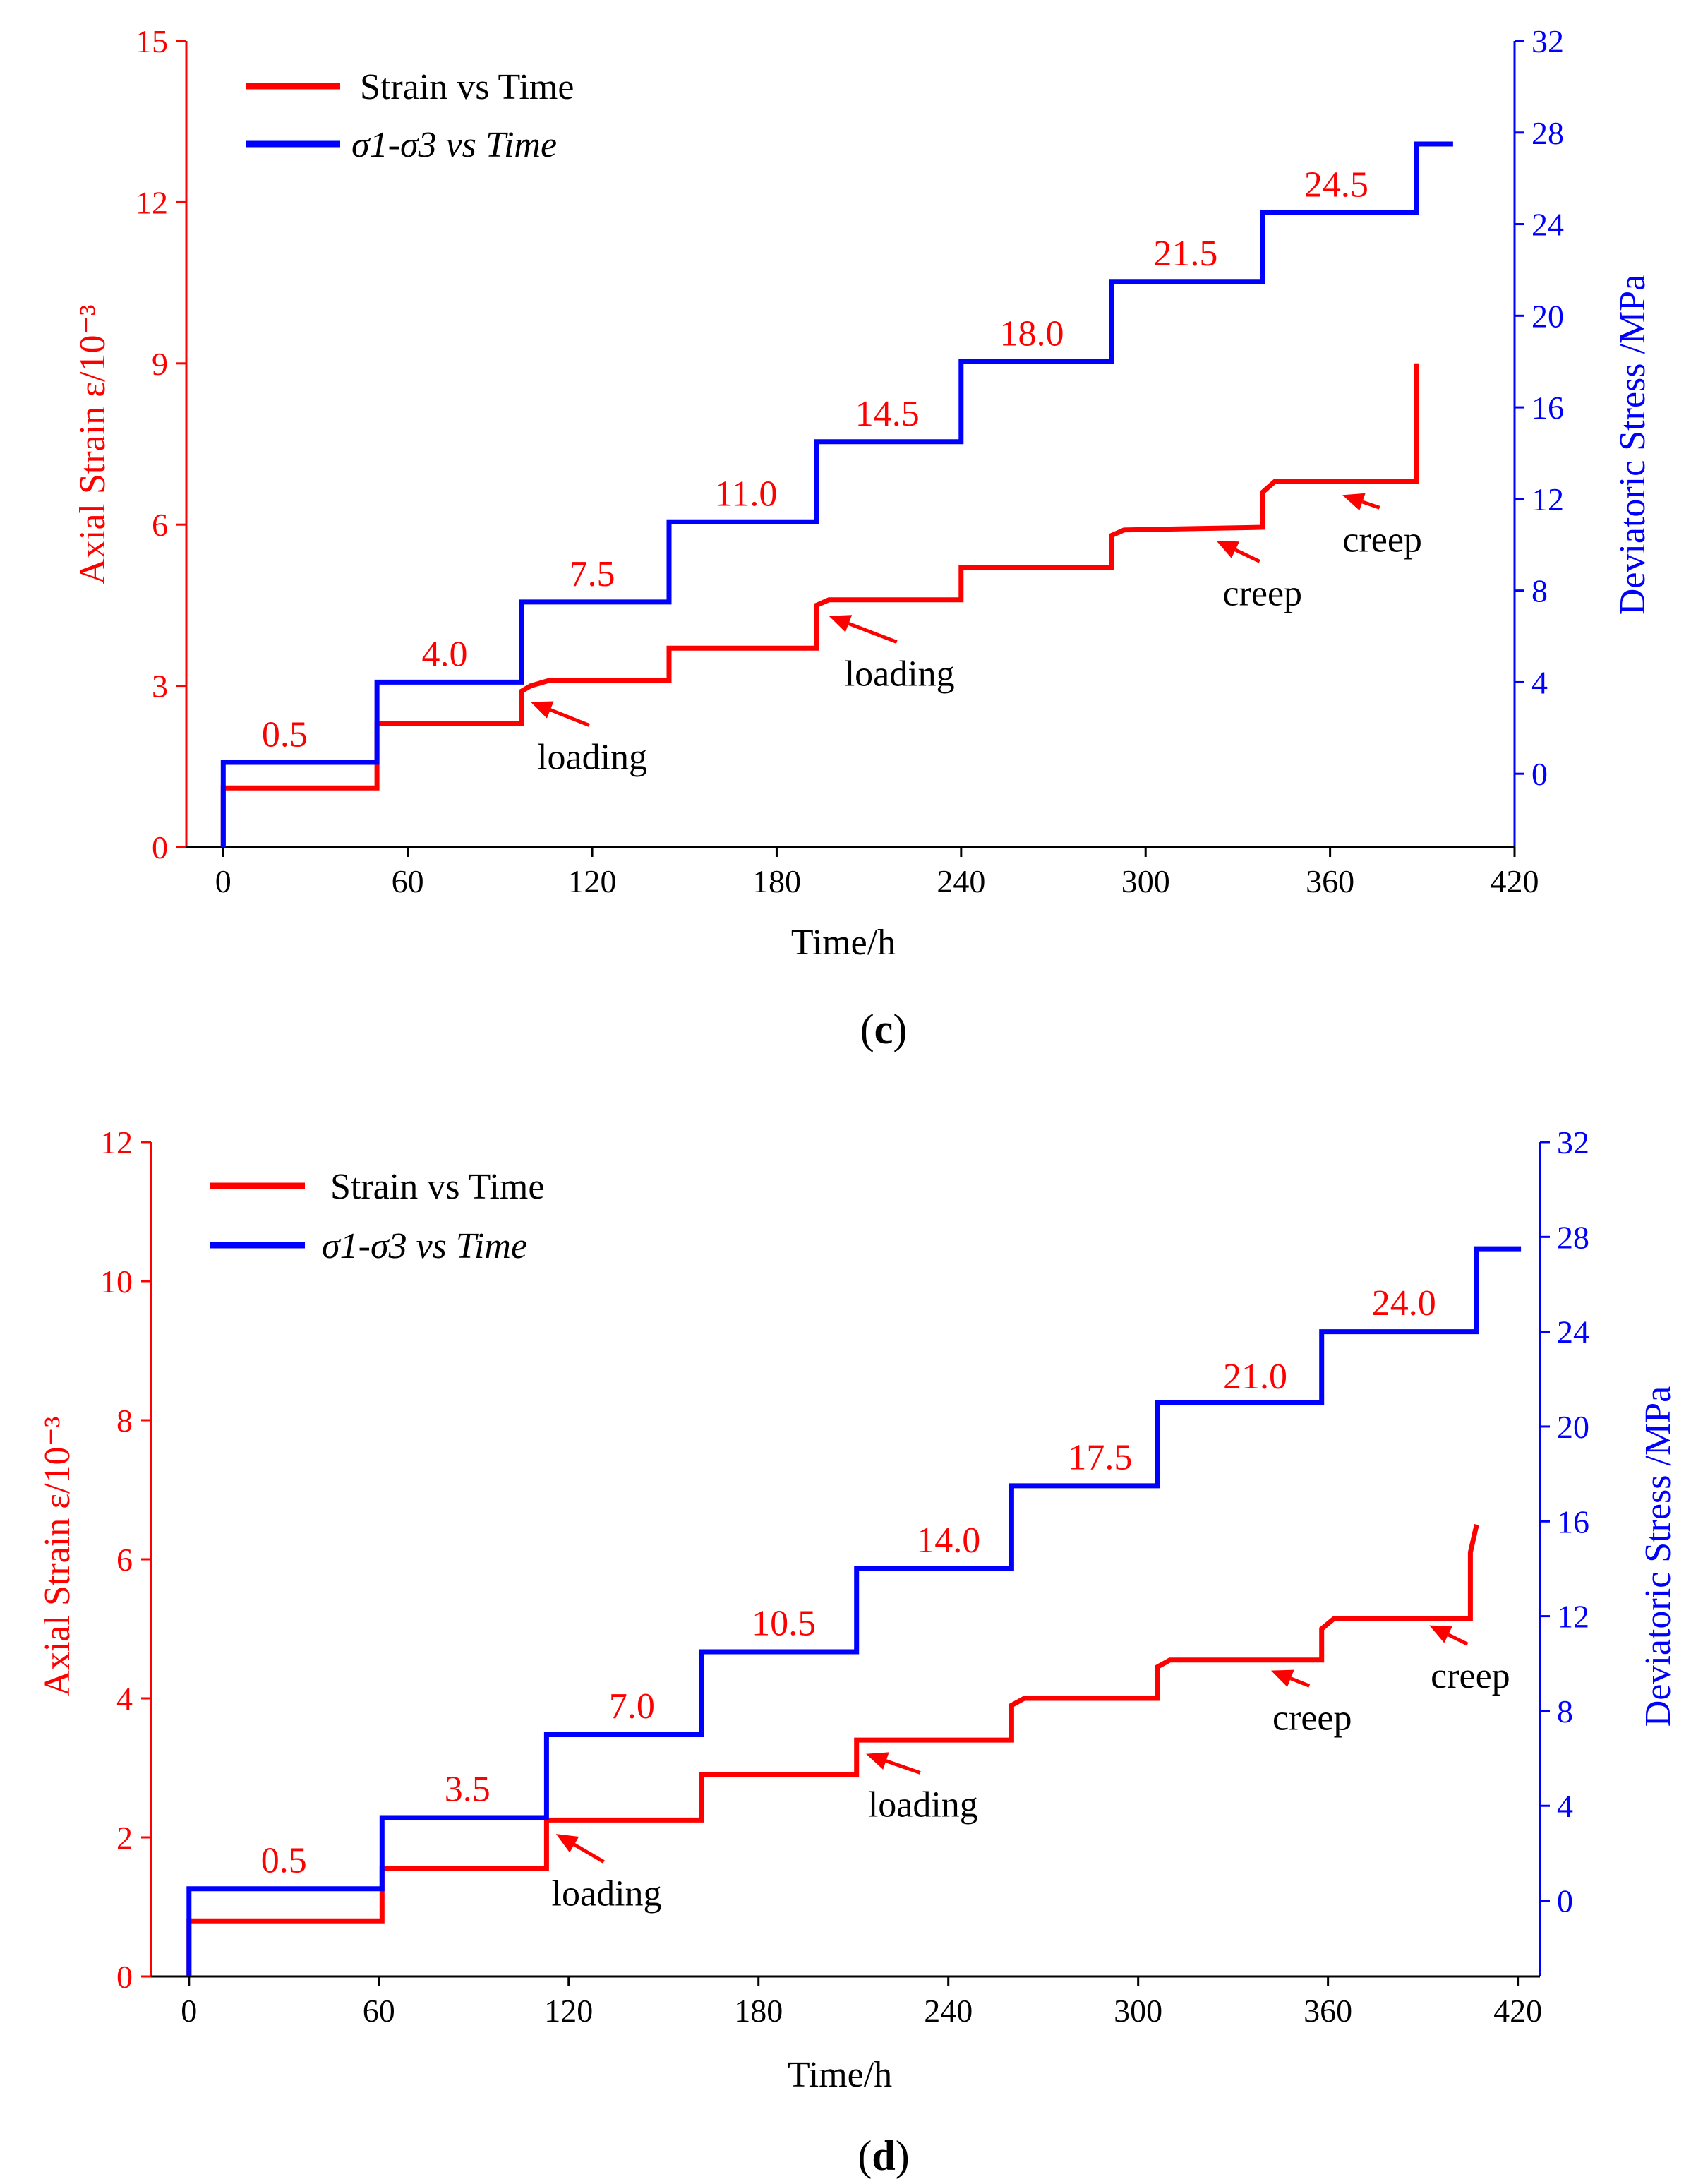  What do you see at coordinates (887, 414) in the screenshot?
I see `stress-step-label: 14.5` at bounding box center [887, 414].